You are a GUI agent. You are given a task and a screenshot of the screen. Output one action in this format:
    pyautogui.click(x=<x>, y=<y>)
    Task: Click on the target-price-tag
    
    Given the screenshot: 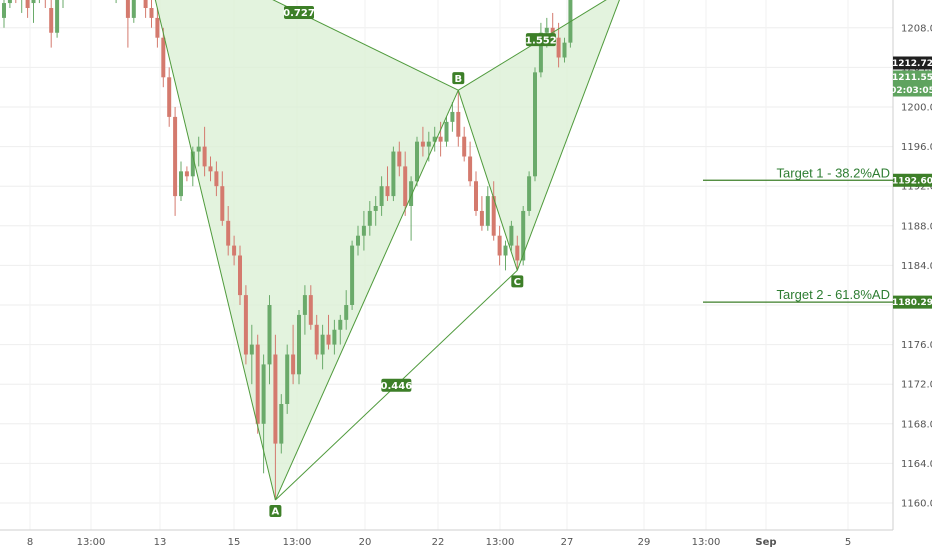 What is the action you would take?
    pyautogui.click(x=912, y=180)
    